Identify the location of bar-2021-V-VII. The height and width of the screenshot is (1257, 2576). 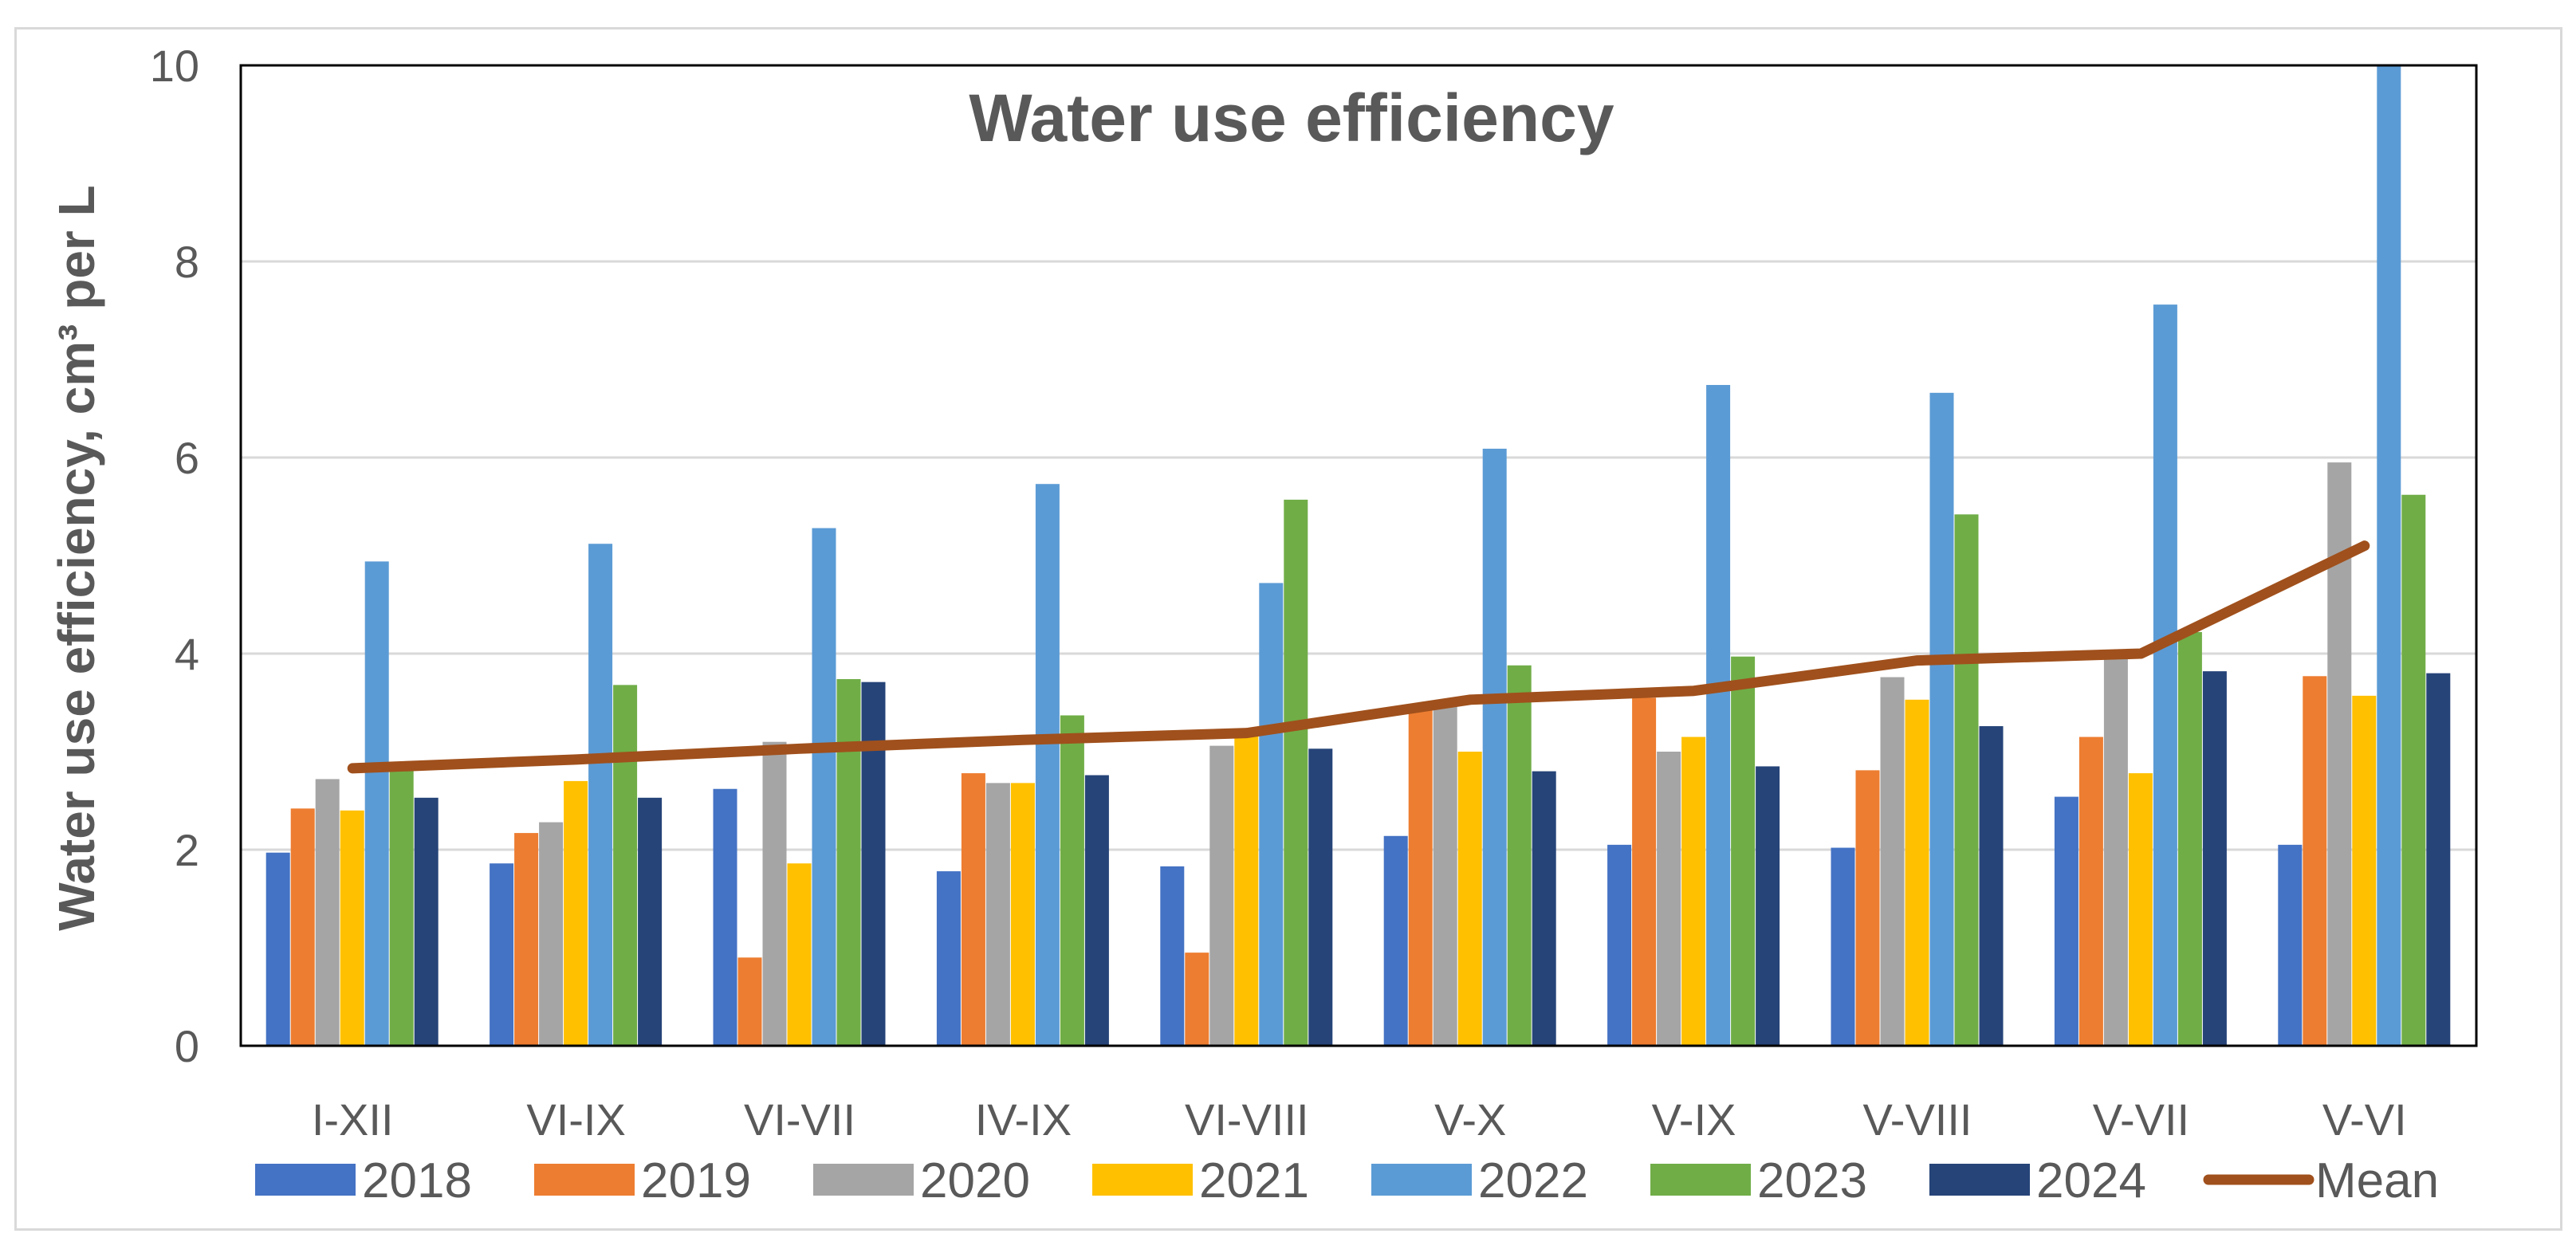
(2140, 909).